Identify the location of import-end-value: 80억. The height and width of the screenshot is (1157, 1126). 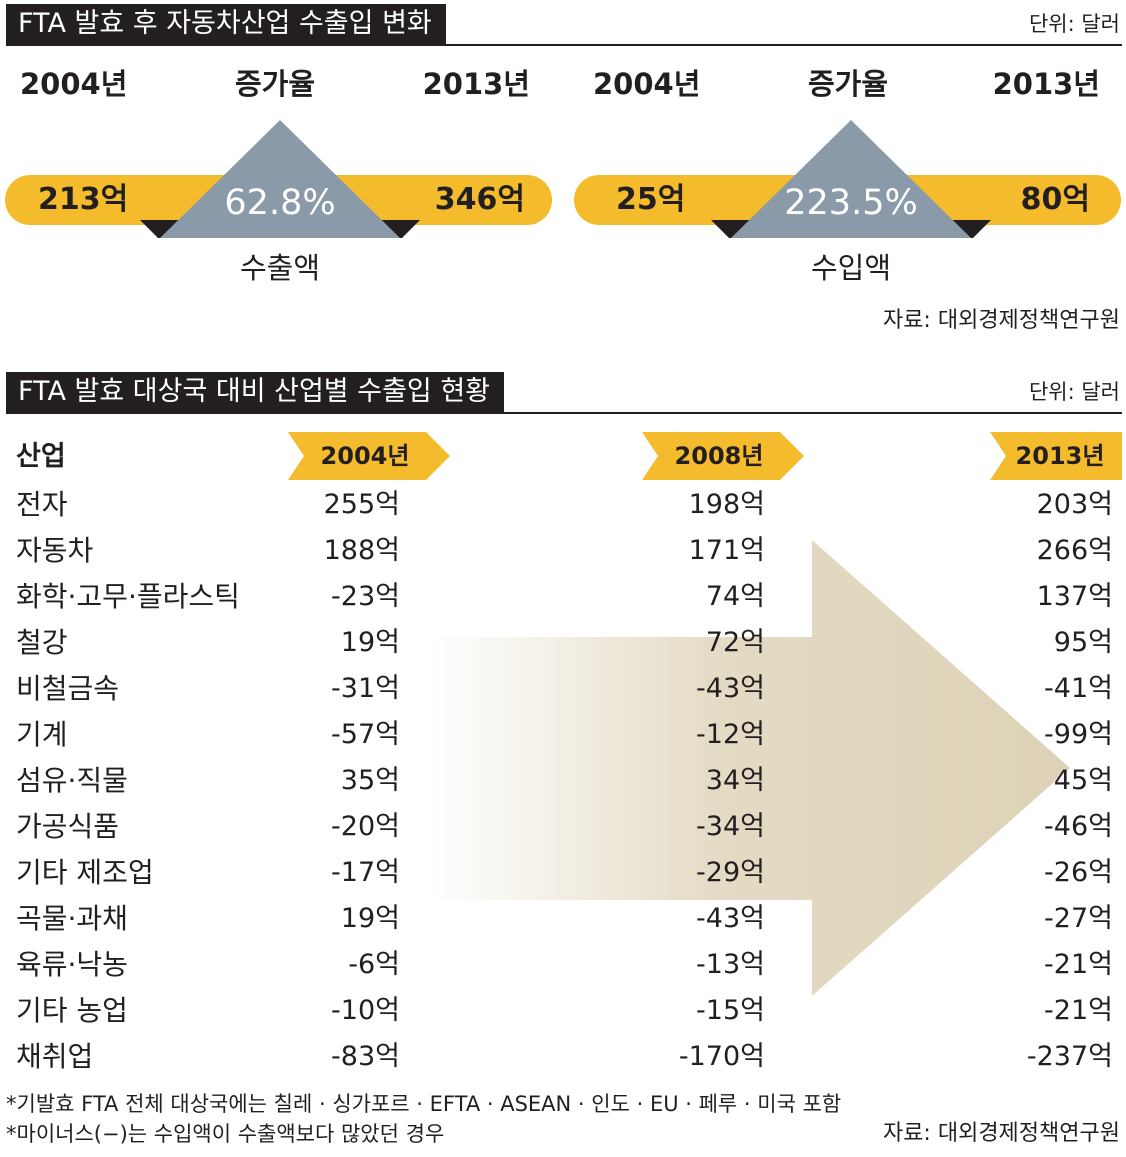
(1055, 199).